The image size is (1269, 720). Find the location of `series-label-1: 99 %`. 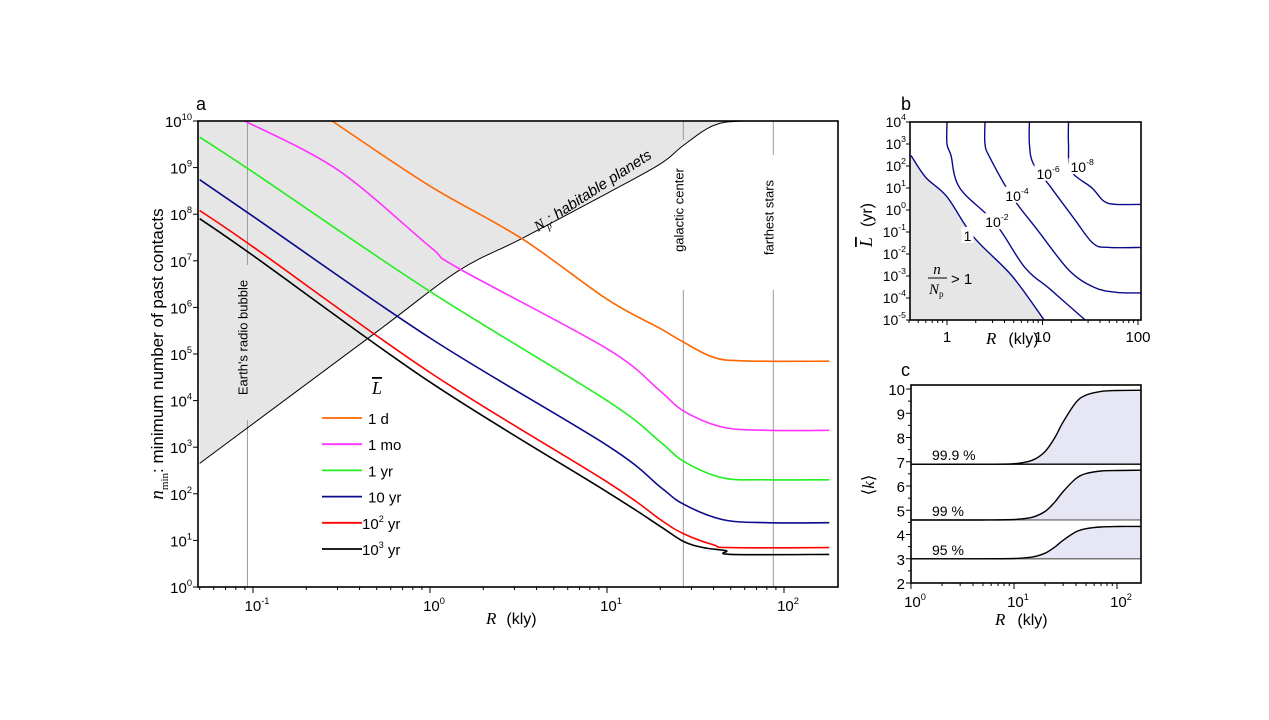

series-label-1: 99 % is located at coordinates (948, 511).